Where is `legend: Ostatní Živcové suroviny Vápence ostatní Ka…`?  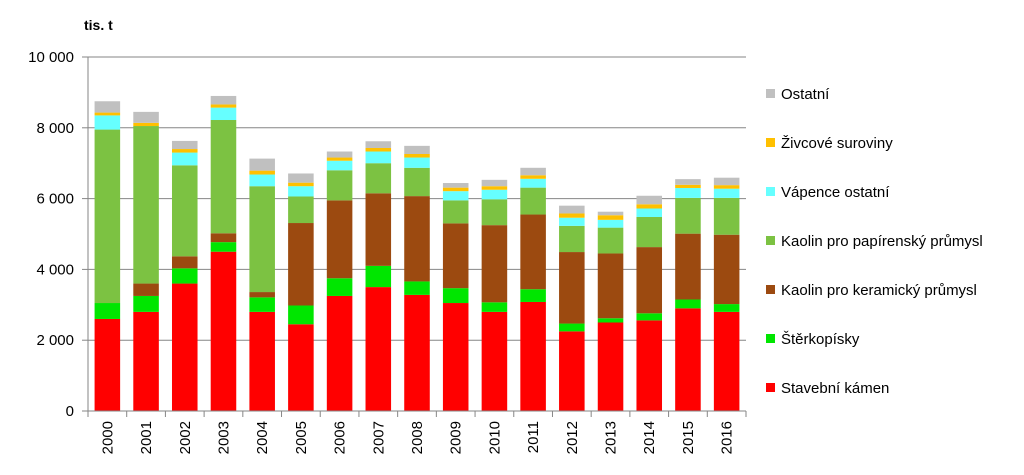
legend: Ostatní Živcové suroviny Vápence ostatní Ka… is located at coordinates (874, 241).